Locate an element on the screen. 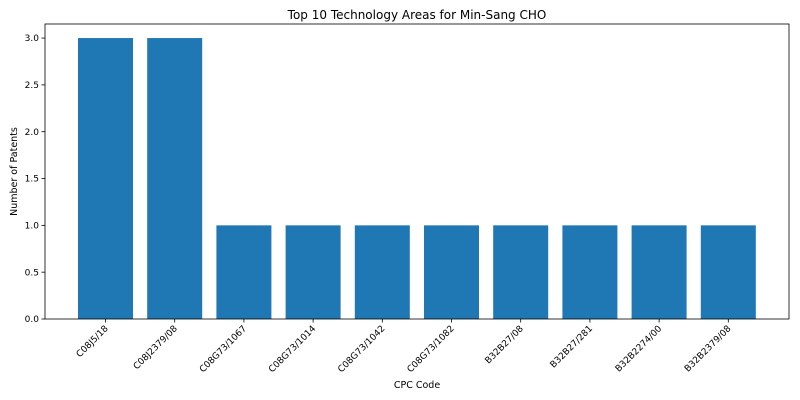 Image resolution: width=800 pixels, height=400 pixels. x-tick-label: C08J2379/08 is located at coordinates (156, 348).